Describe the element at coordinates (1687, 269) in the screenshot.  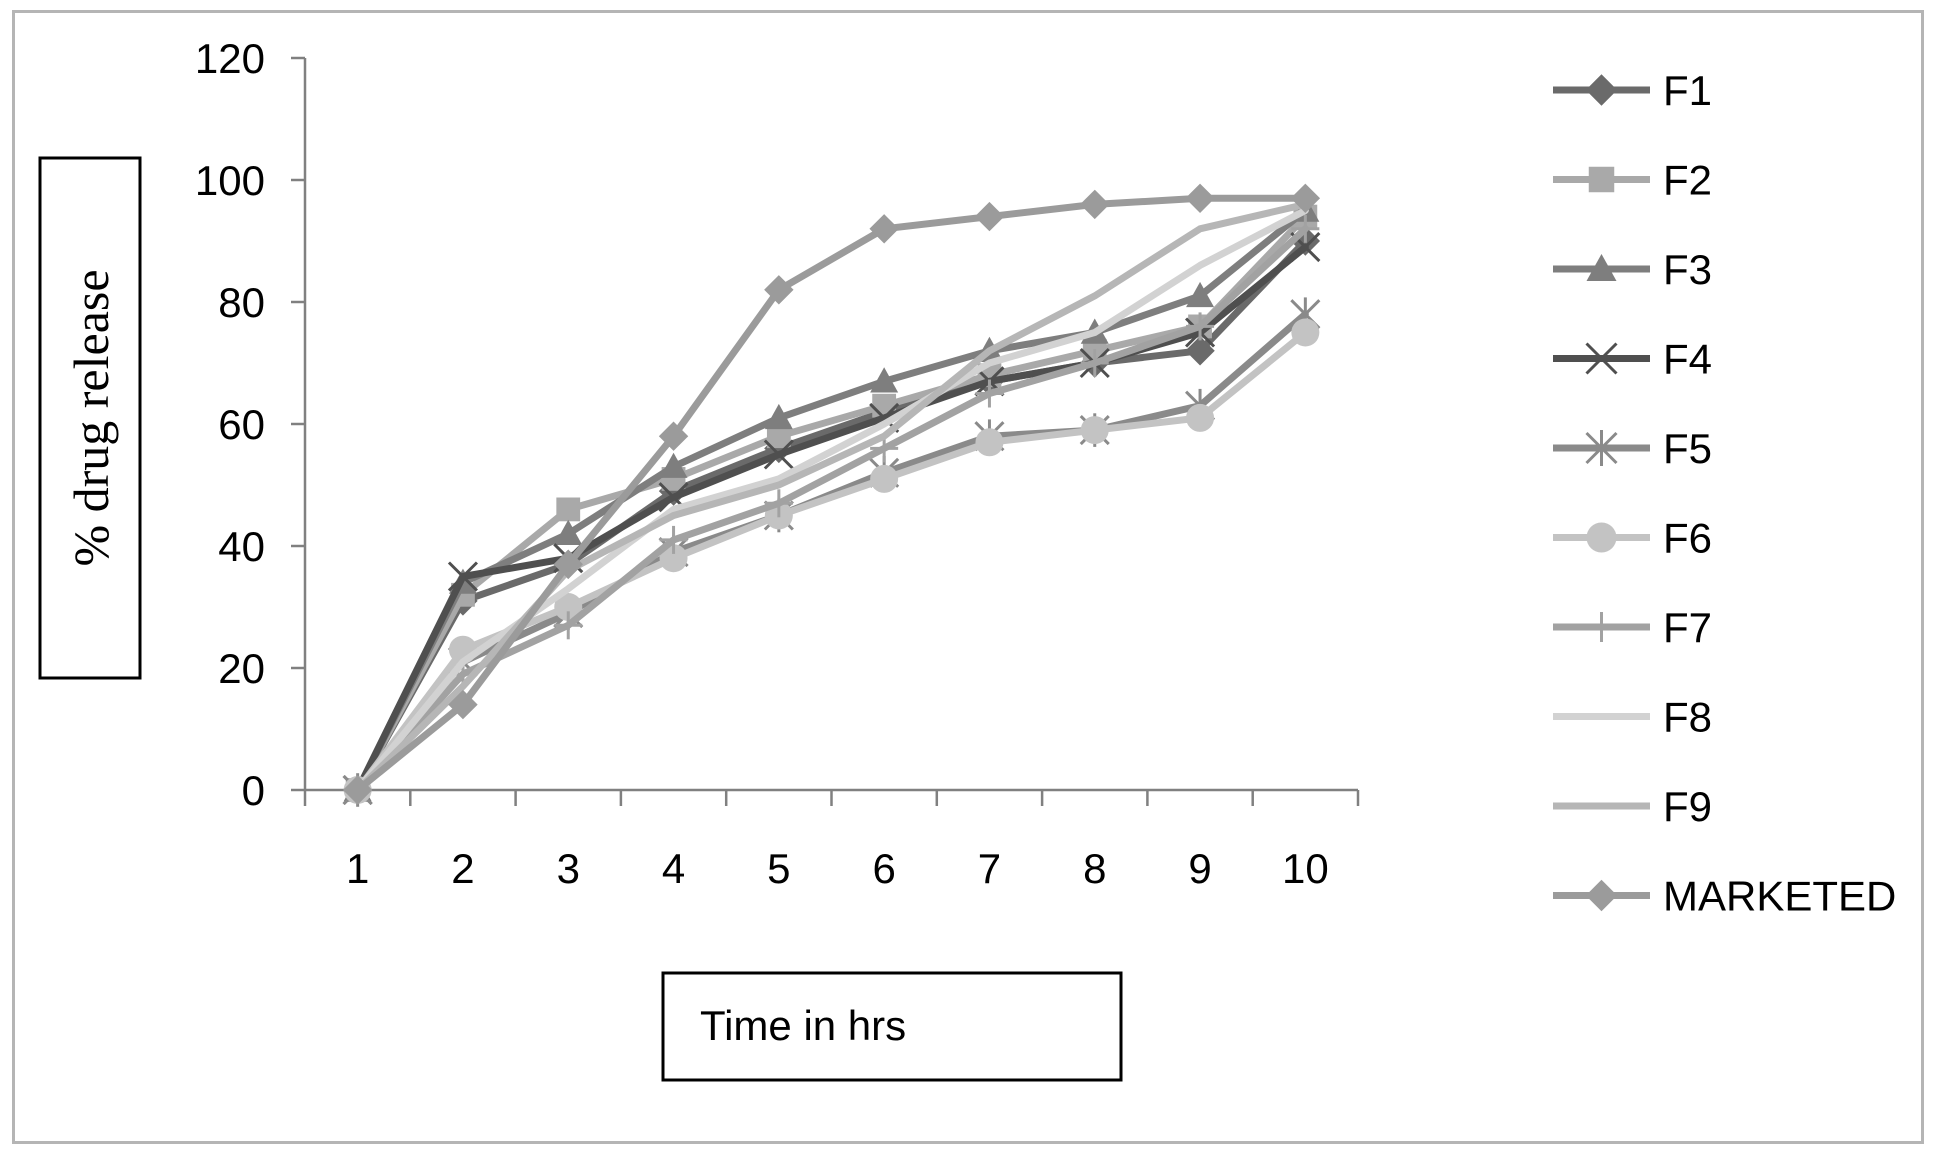
I see `legend-label-f3: F3` at that location.